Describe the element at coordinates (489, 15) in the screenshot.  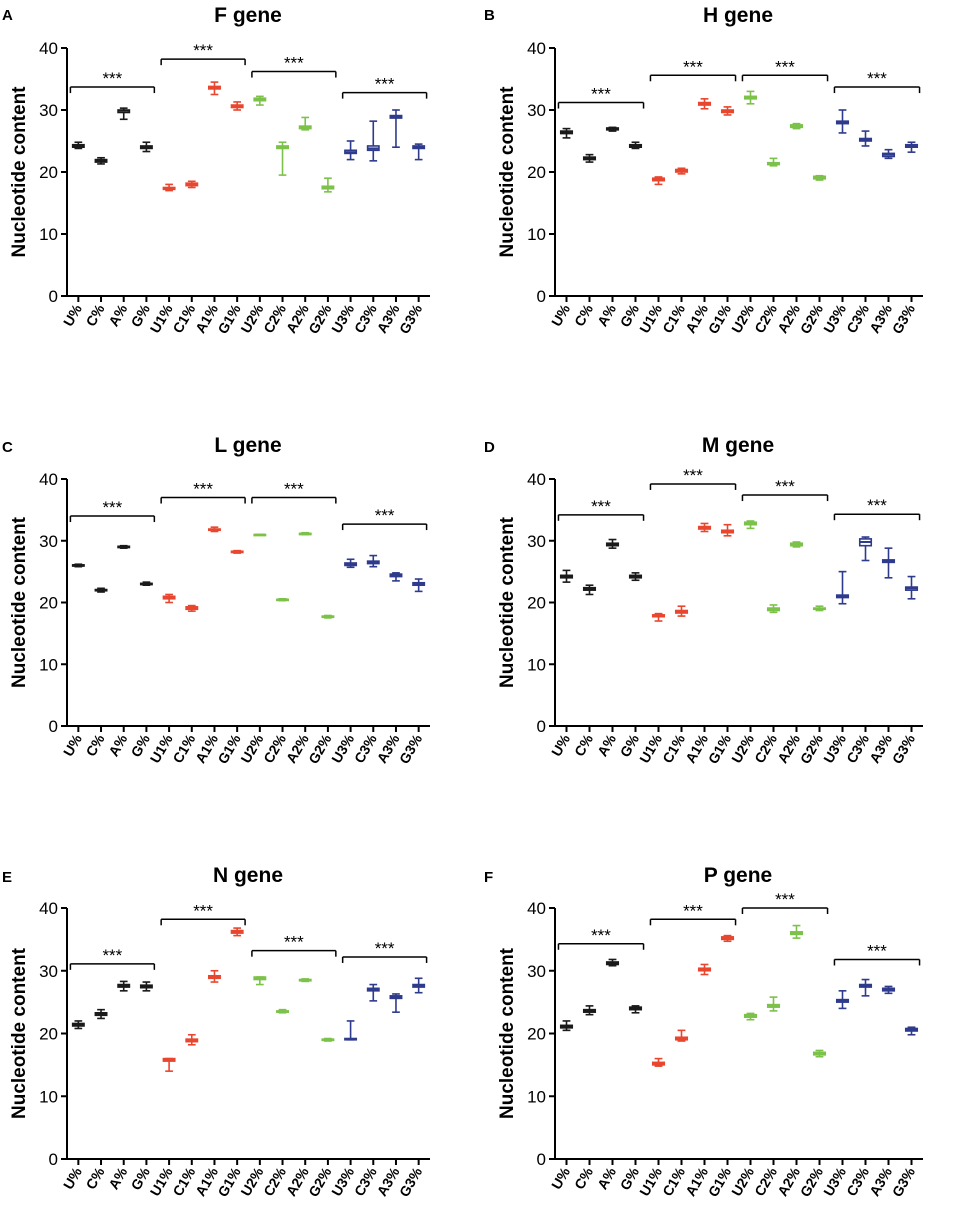
I see `panel-letter: B` at that location.